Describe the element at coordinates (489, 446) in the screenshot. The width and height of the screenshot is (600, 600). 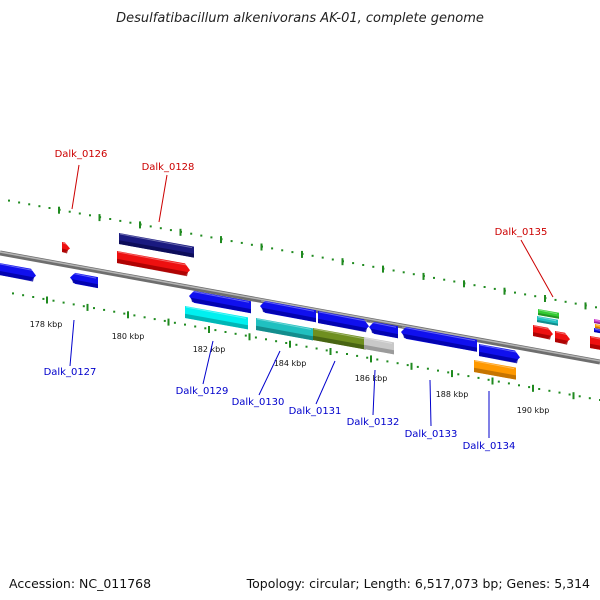
I see `gene-label-dalk-0134: Dalk_0134` at that location.